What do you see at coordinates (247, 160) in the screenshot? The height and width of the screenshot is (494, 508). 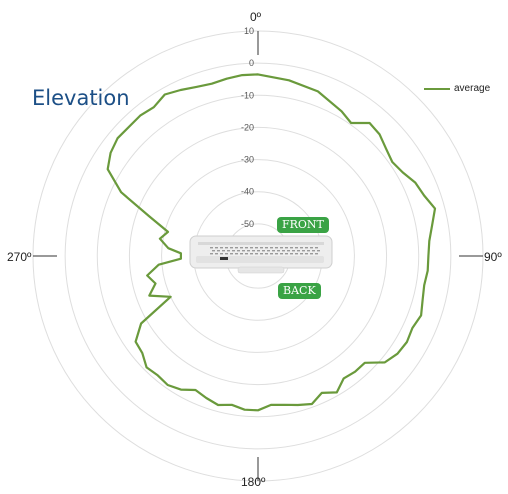 I see `radial-tick--30: -30` at bounding box center [247, 160].